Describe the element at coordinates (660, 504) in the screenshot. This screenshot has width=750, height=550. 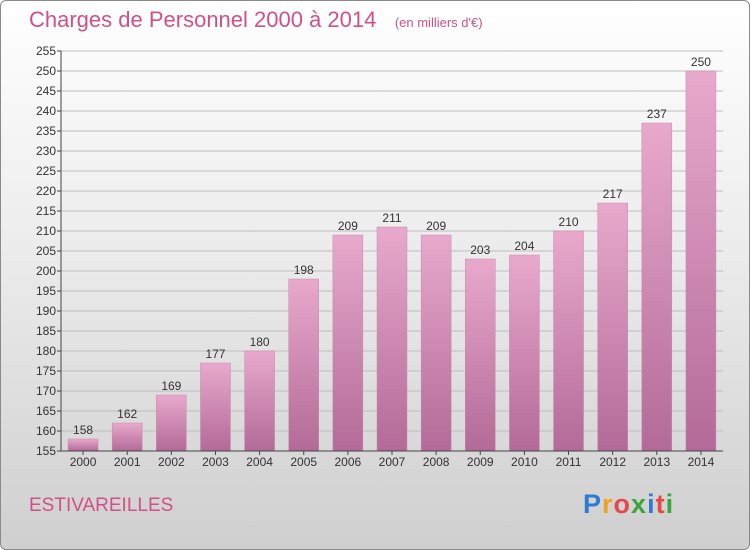
I see `logo-letter: t` at that location.